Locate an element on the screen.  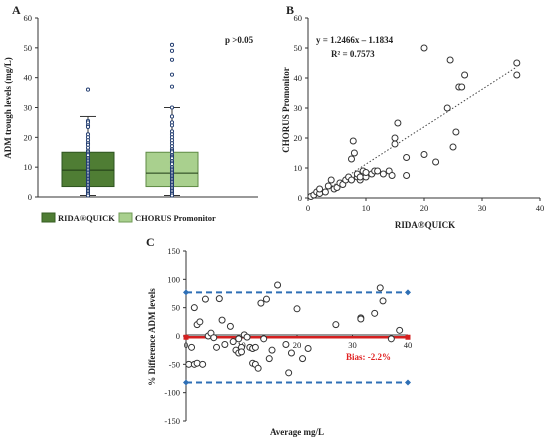
panel-b-x-tick-label: 10 is located at coordinates (366, 208).